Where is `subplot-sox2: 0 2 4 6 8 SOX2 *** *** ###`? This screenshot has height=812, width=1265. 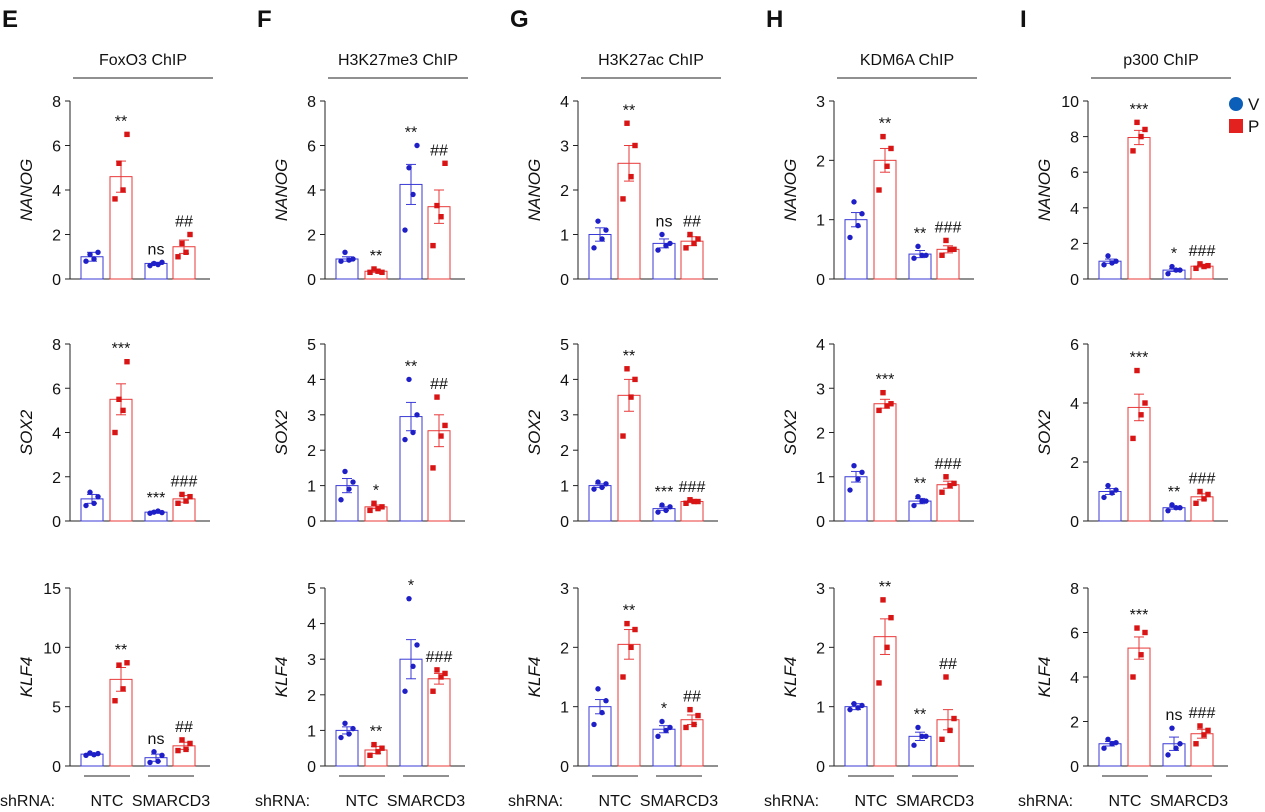 subplot-sox2: 0 2 4 6 8 SOX2 *** *** ### is located at coordinates (113, 434).